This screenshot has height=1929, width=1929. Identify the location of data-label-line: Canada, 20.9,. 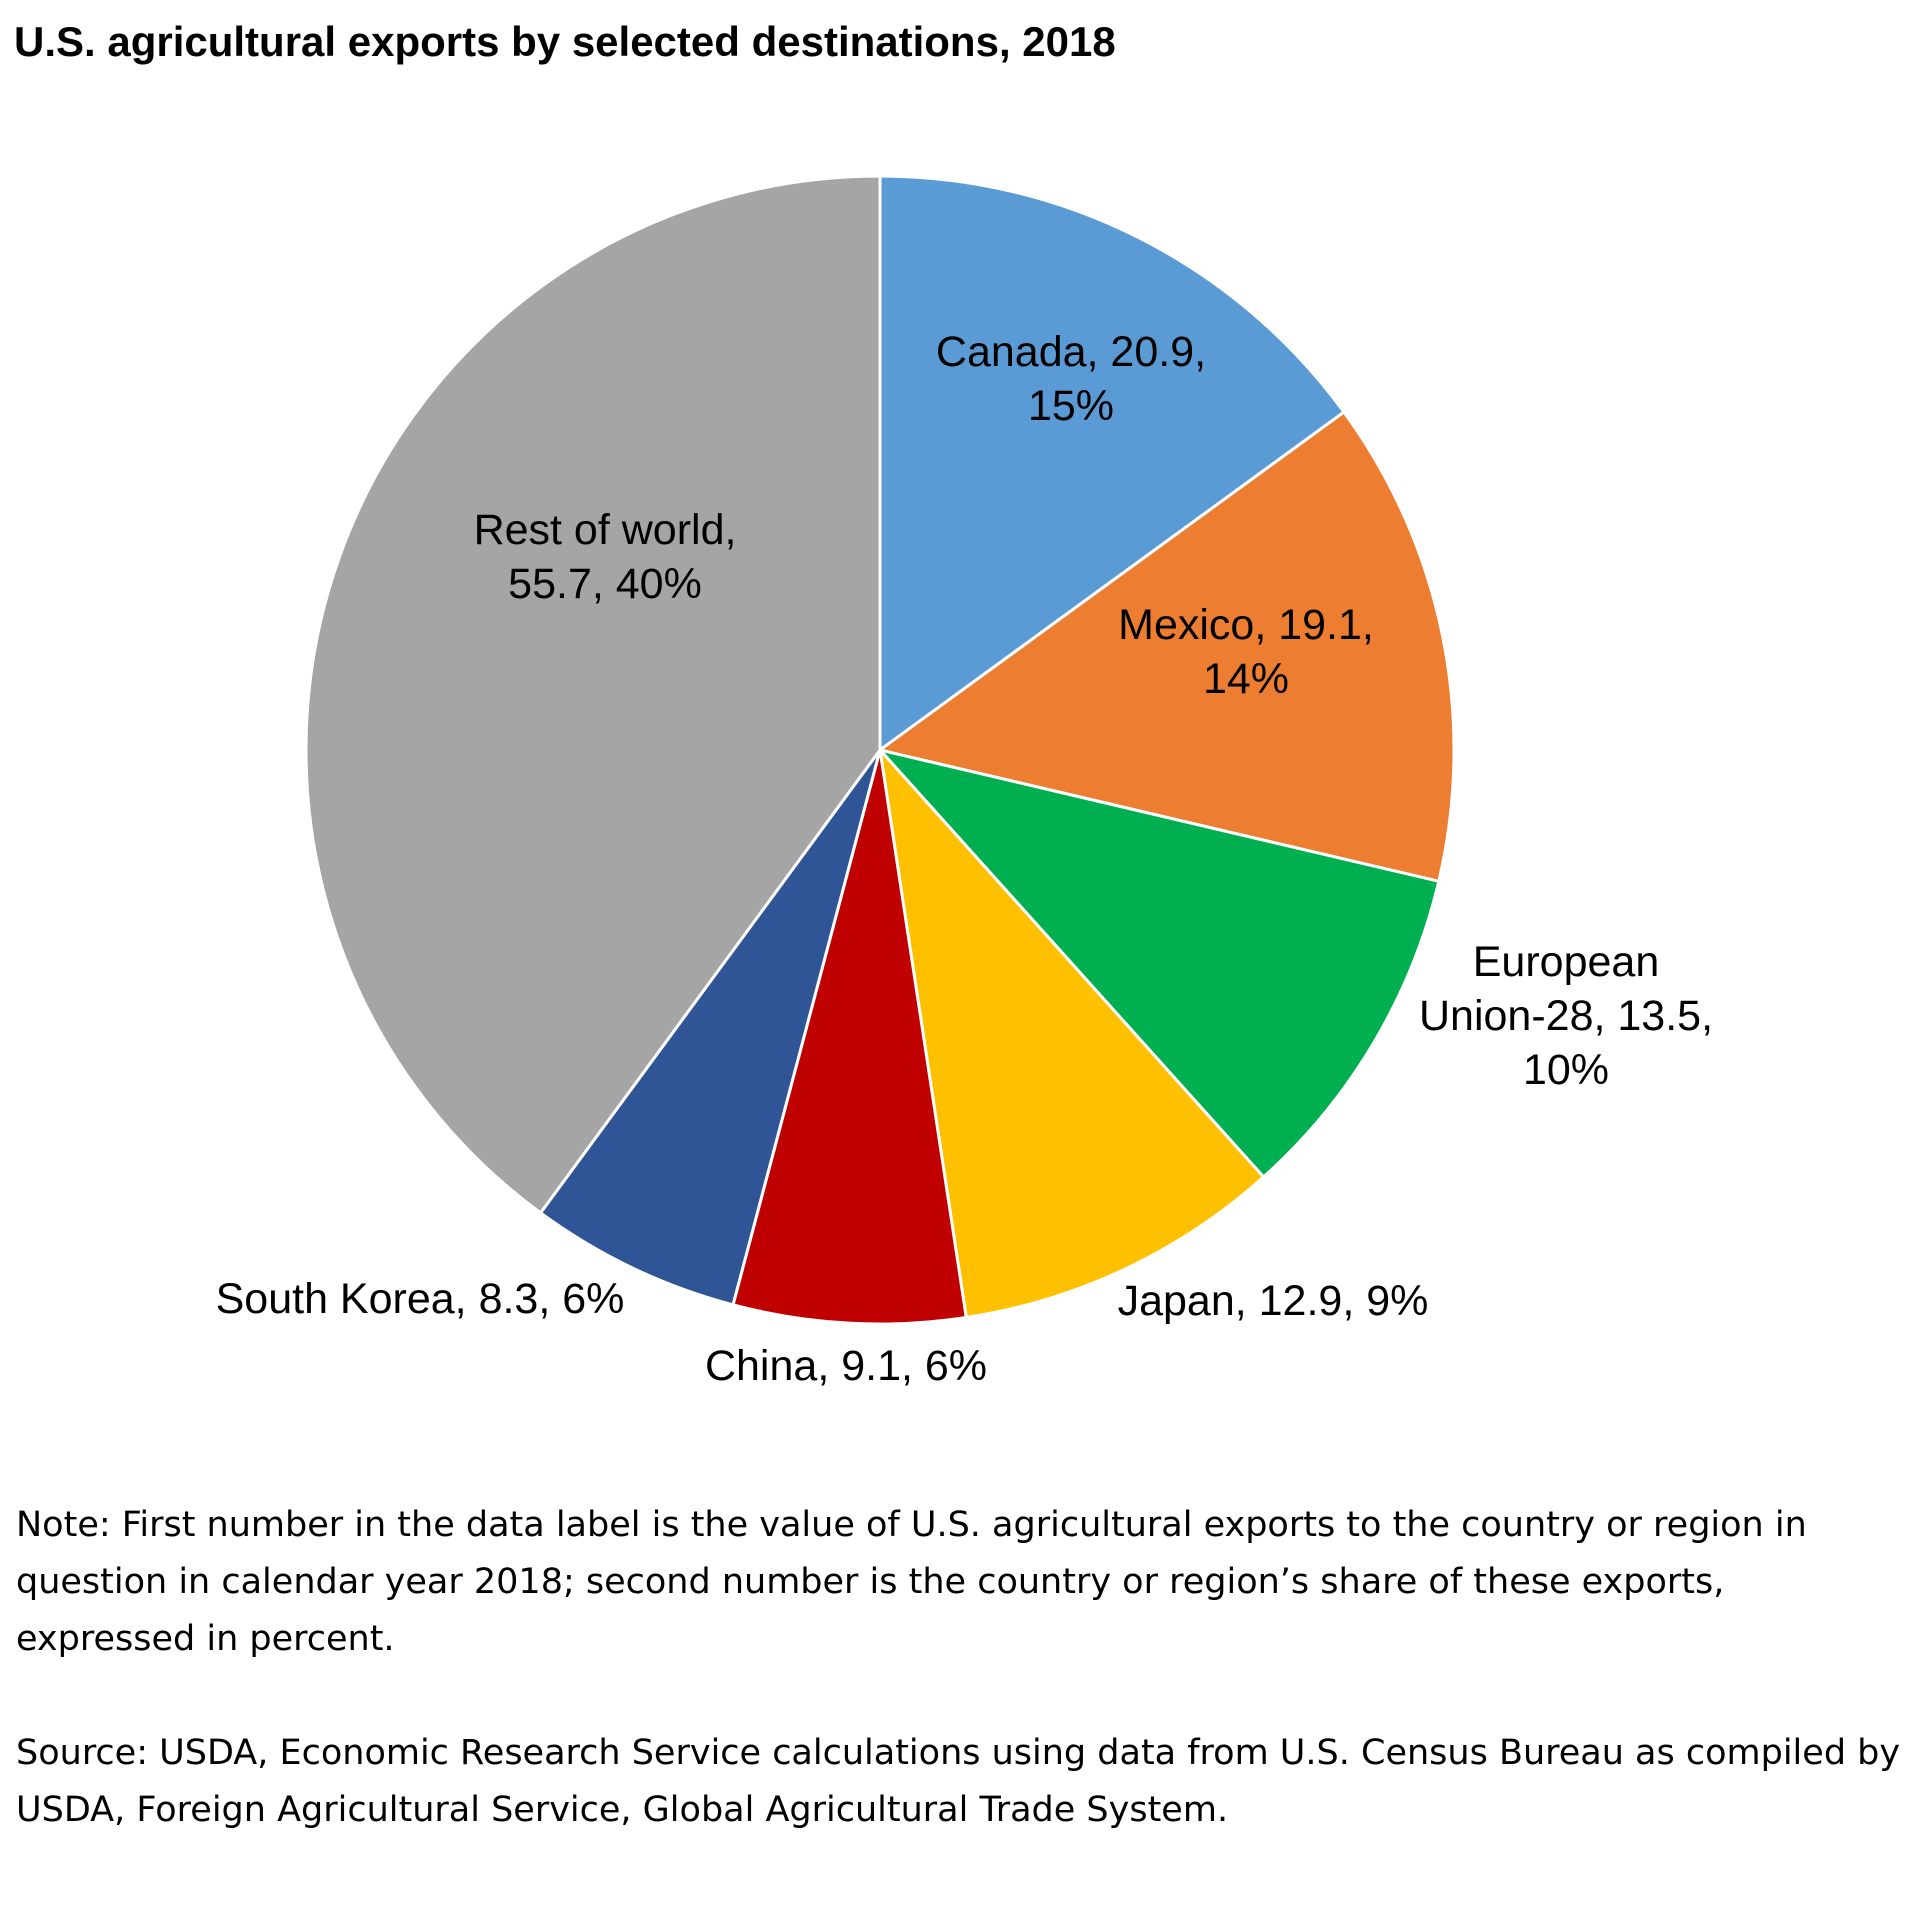
(1071, 352).